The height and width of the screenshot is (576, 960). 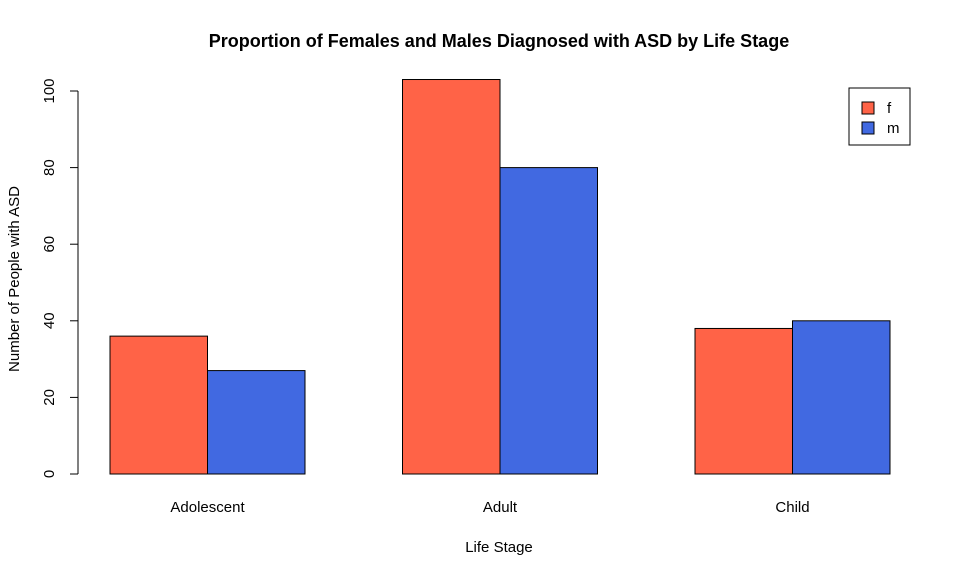 What do you see at coordinates (14, 279) in the screenshot?
I see `y-axis-label: Number of People with ASD` at bounding box center [14, 279].